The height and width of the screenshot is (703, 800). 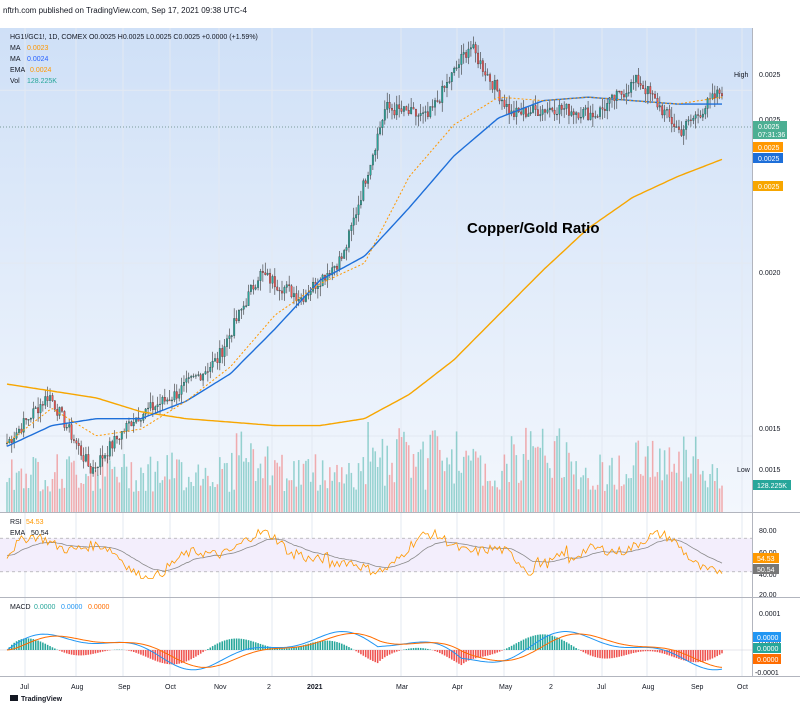 What do you see at coordinates (315, 687) in the screenshot?
I see `time-tick: 2021` at bounding box center [315, 687].